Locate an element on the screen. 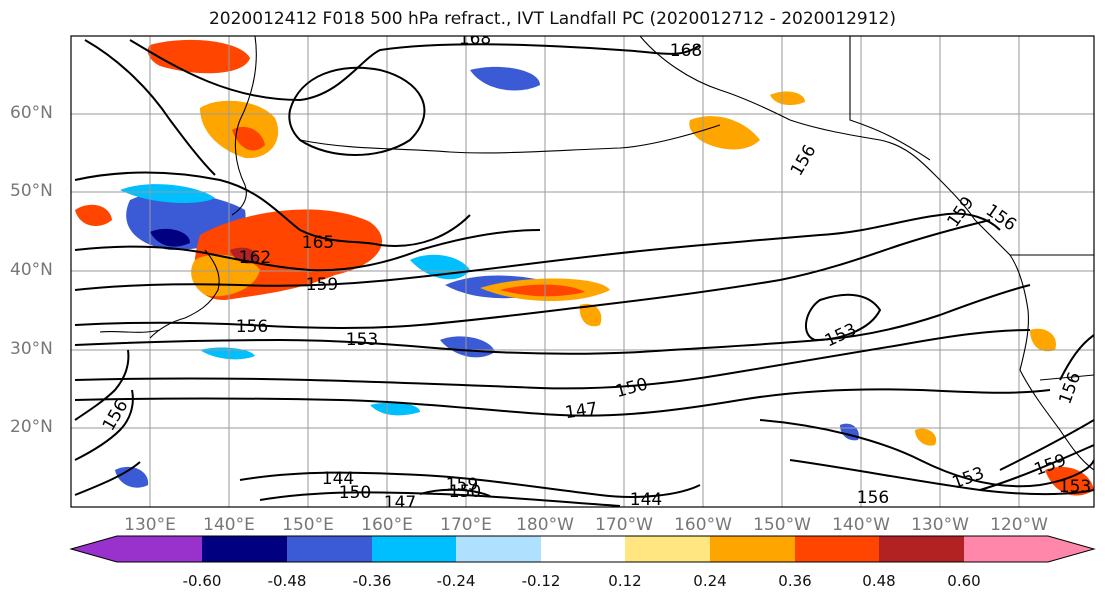 Image resolution: width=1105 pixels, height=601 pixels. colorbar is located at coordinates (582, 549).